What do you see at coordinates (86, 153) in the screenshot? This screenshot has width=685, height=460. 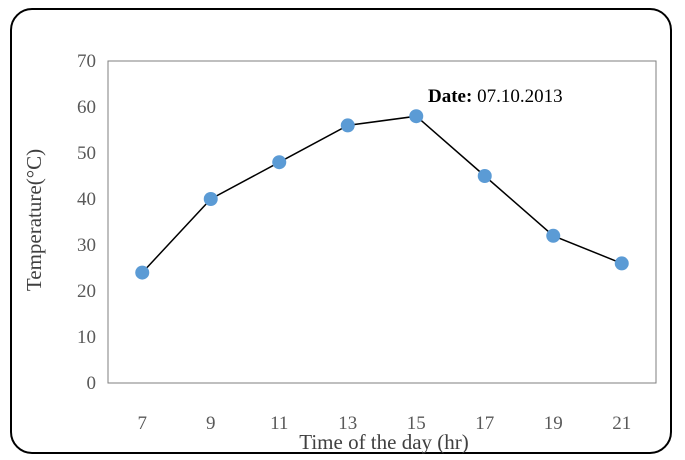 I see `y-tick-label: 50` at bounding box center [86, 153].